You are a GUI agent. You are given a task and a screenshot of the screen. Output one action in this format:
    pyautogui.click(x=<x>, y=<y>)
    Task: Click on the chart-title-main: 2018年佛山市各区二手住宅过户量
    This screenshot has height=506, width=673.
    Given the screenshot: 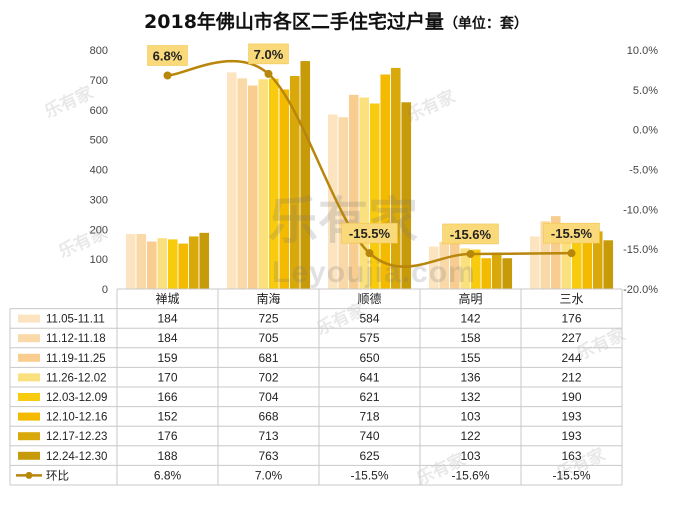 What is the action you would take?
    pyautogui.click(x=294, y=21)
    